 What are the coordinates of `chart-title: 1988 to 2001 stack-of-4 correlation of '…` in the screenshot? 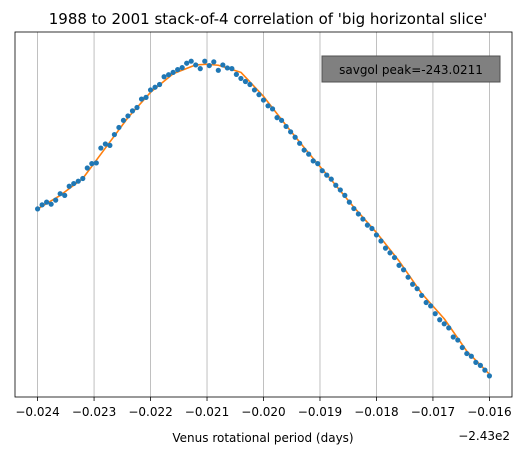 It's located at (268, 19).